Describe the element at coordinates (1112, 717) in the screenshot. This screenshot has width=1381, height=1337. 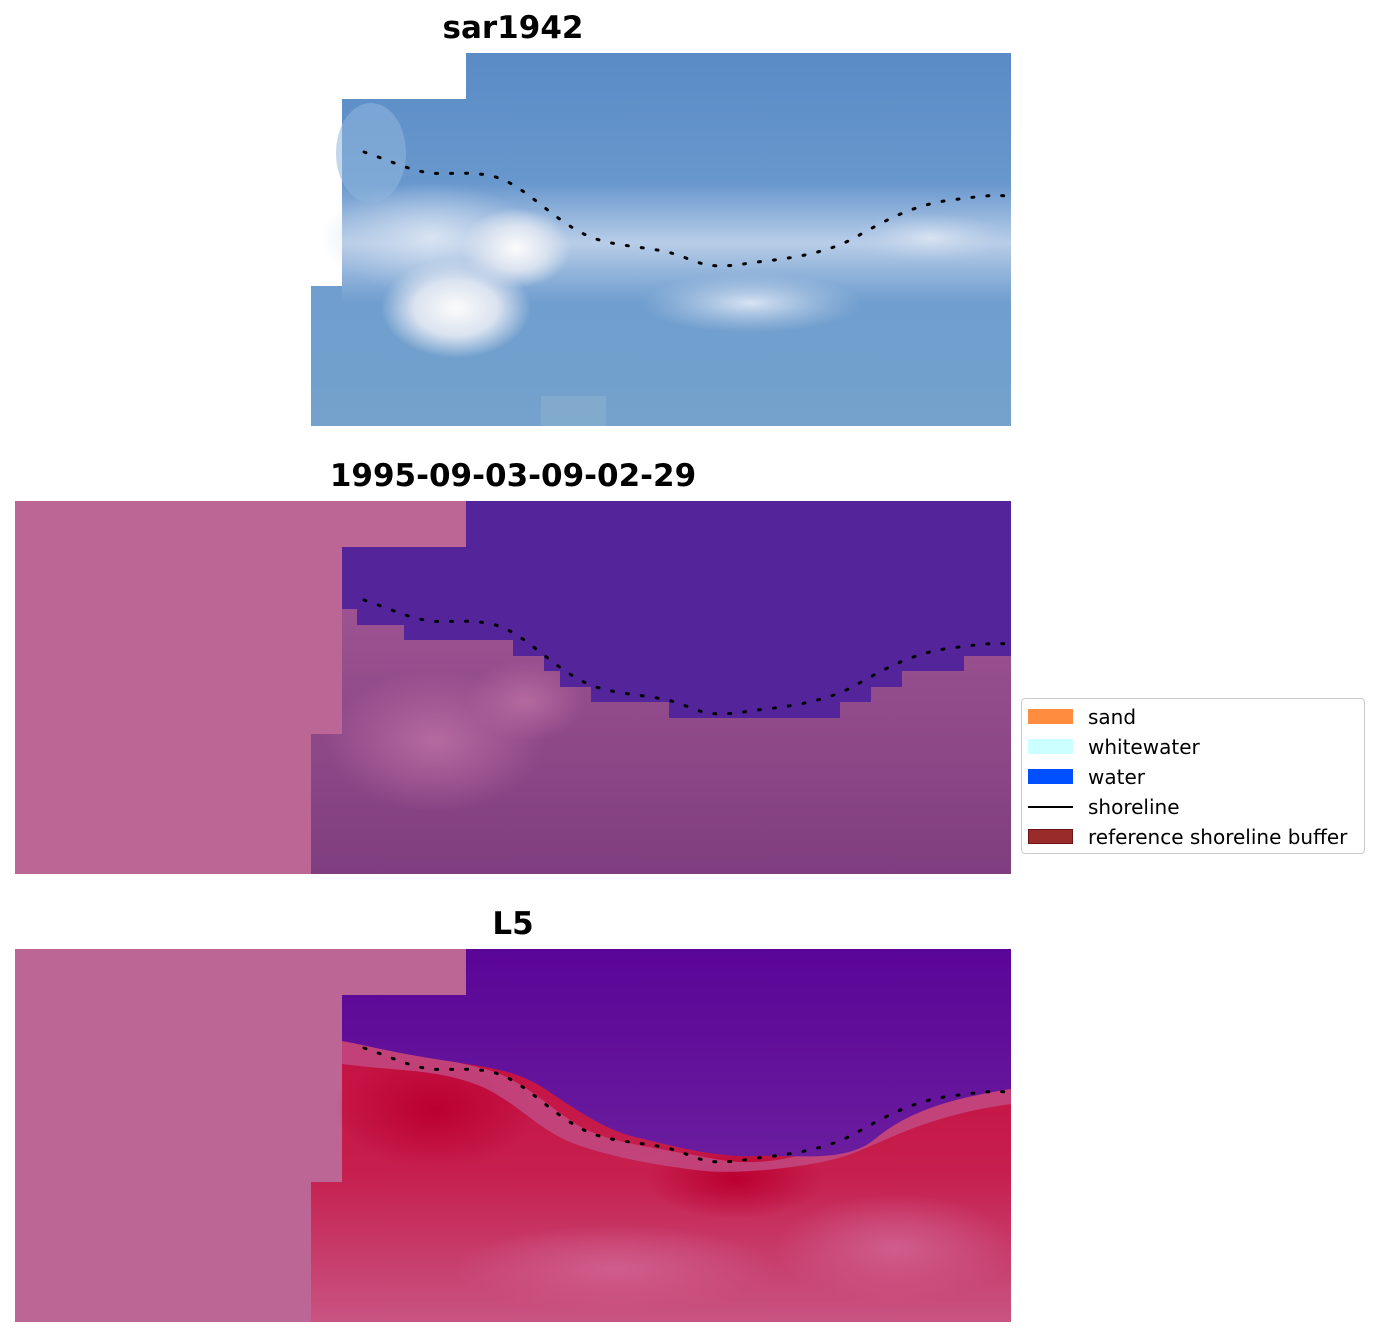
I see `legend-label: sand` at that location.